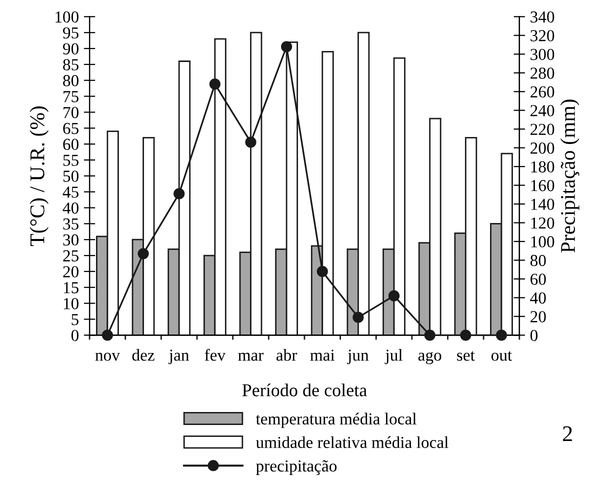 The image size is (597, 490). Describe the element at coordinates (287, 355) in the screenshot. I see `x-tick-label: abr` at that location.